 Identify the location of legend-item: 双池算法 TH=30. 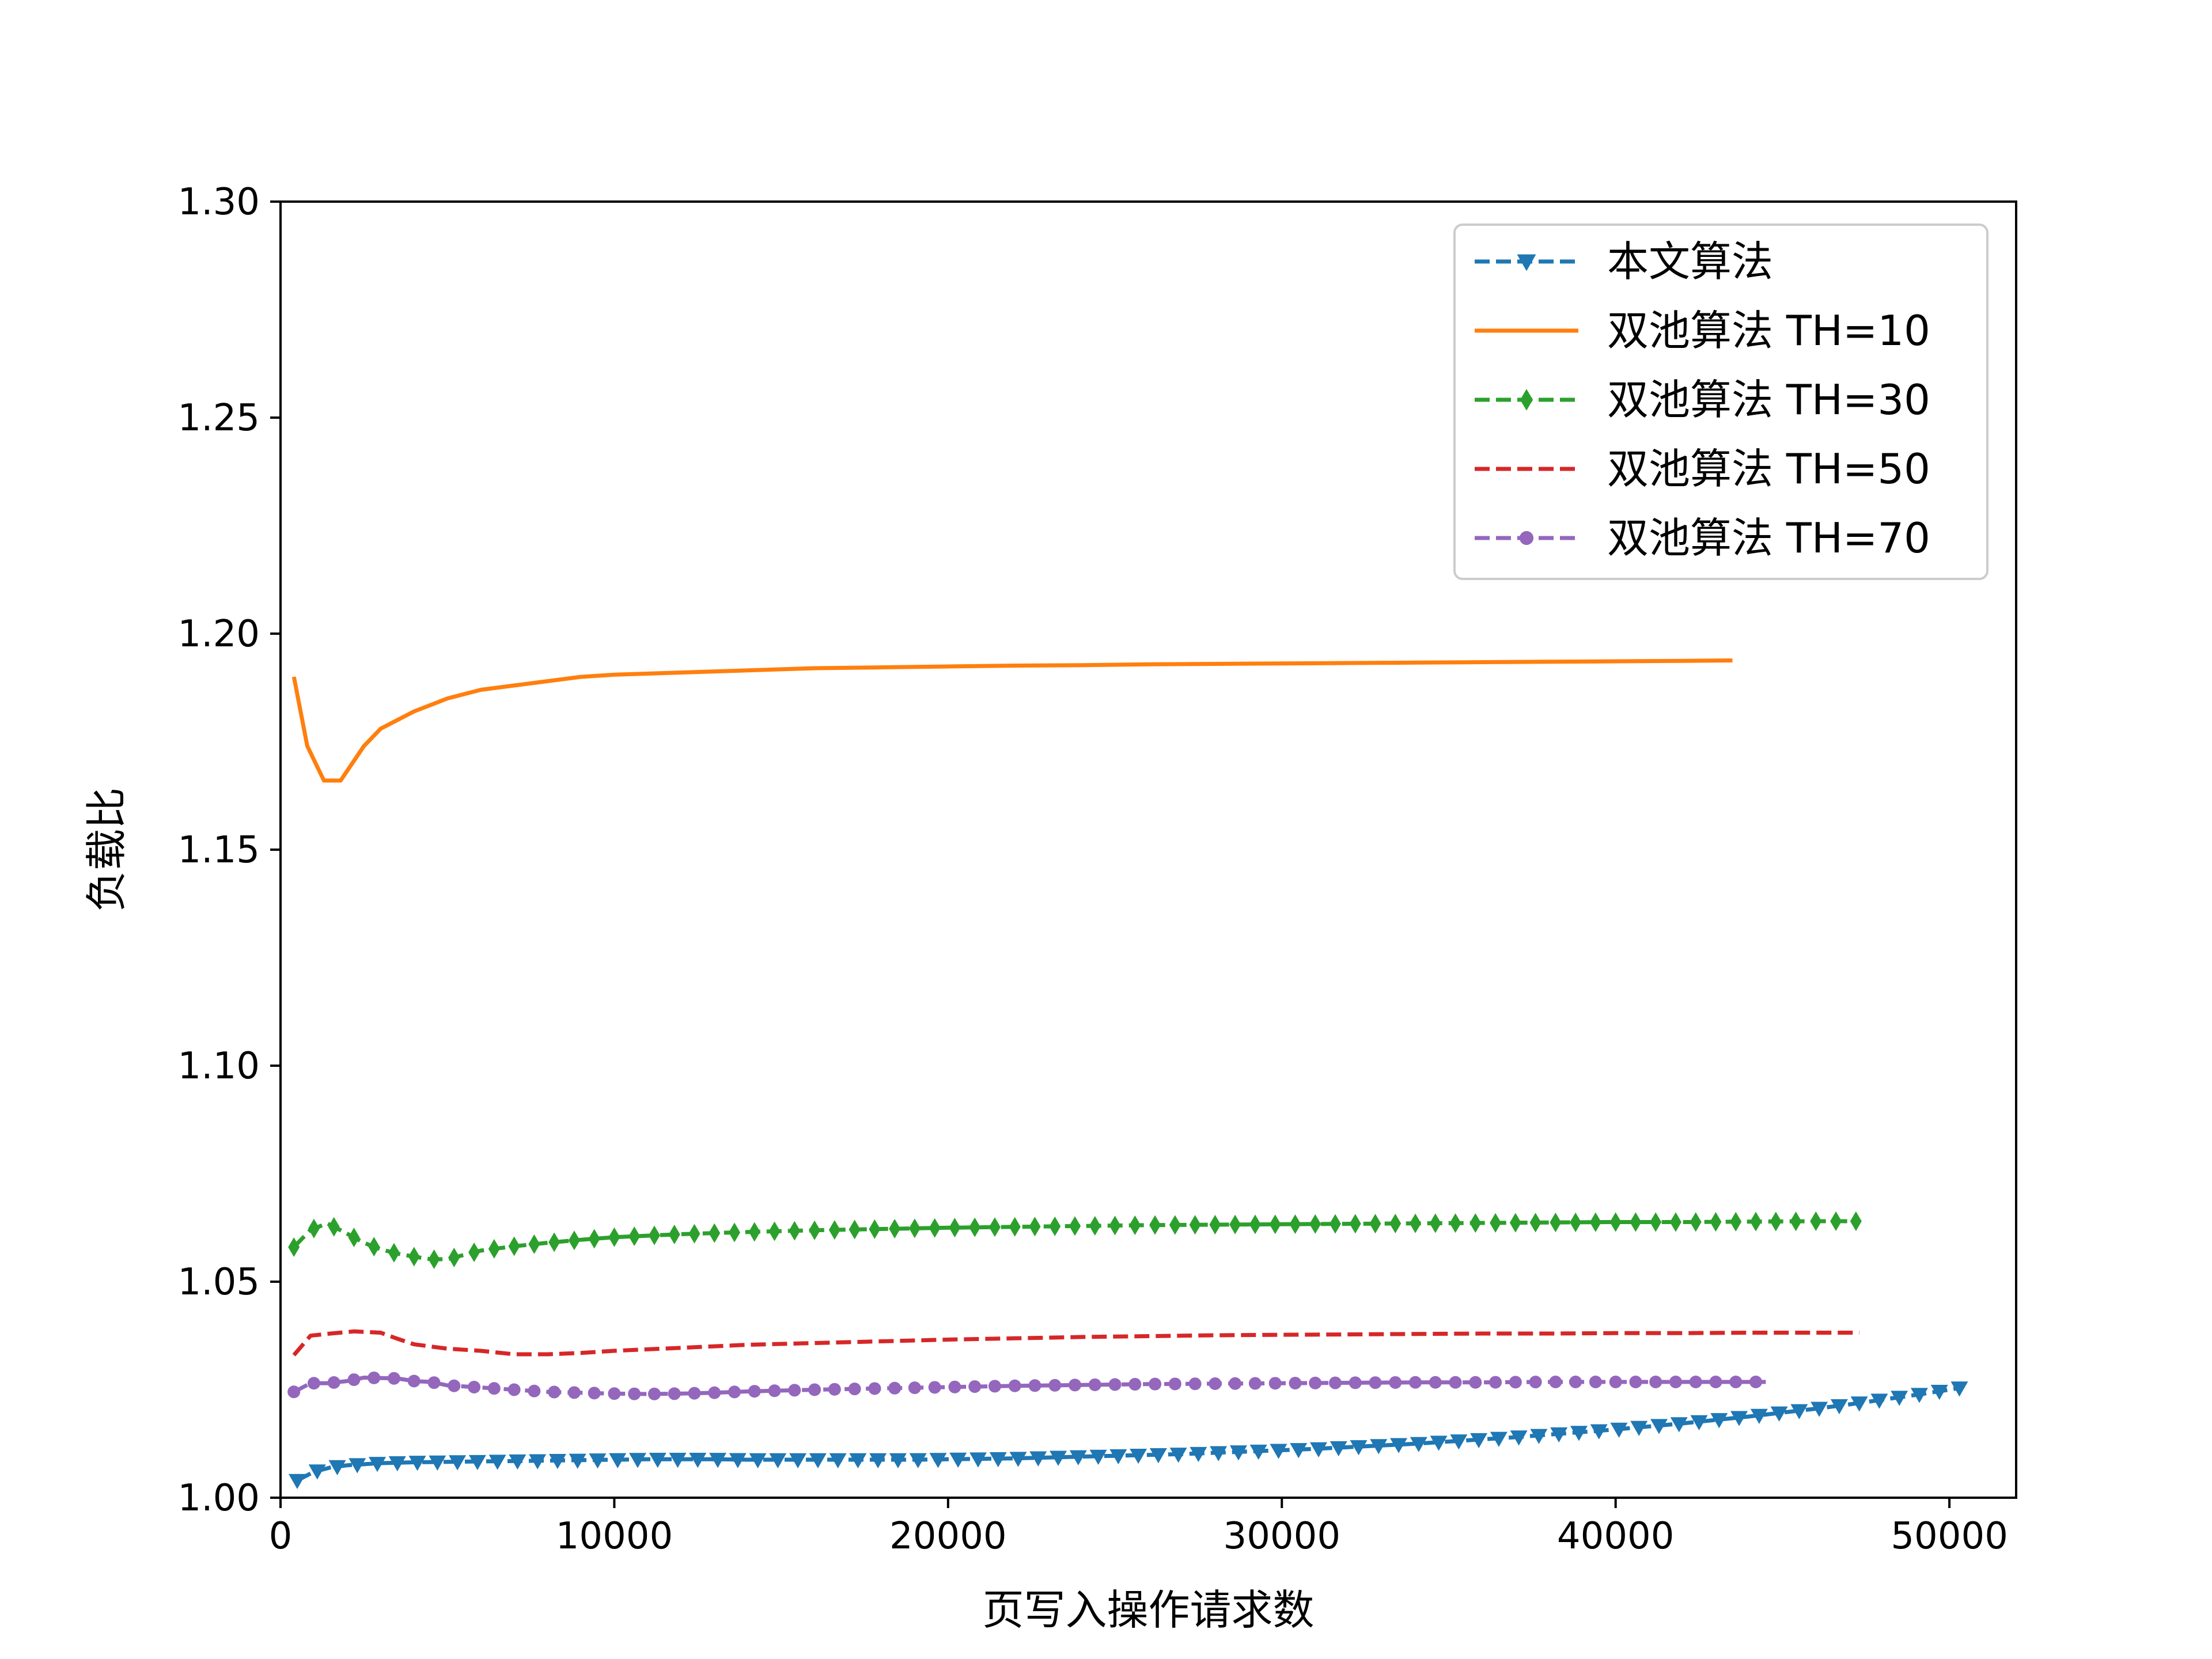
(1702, 400).